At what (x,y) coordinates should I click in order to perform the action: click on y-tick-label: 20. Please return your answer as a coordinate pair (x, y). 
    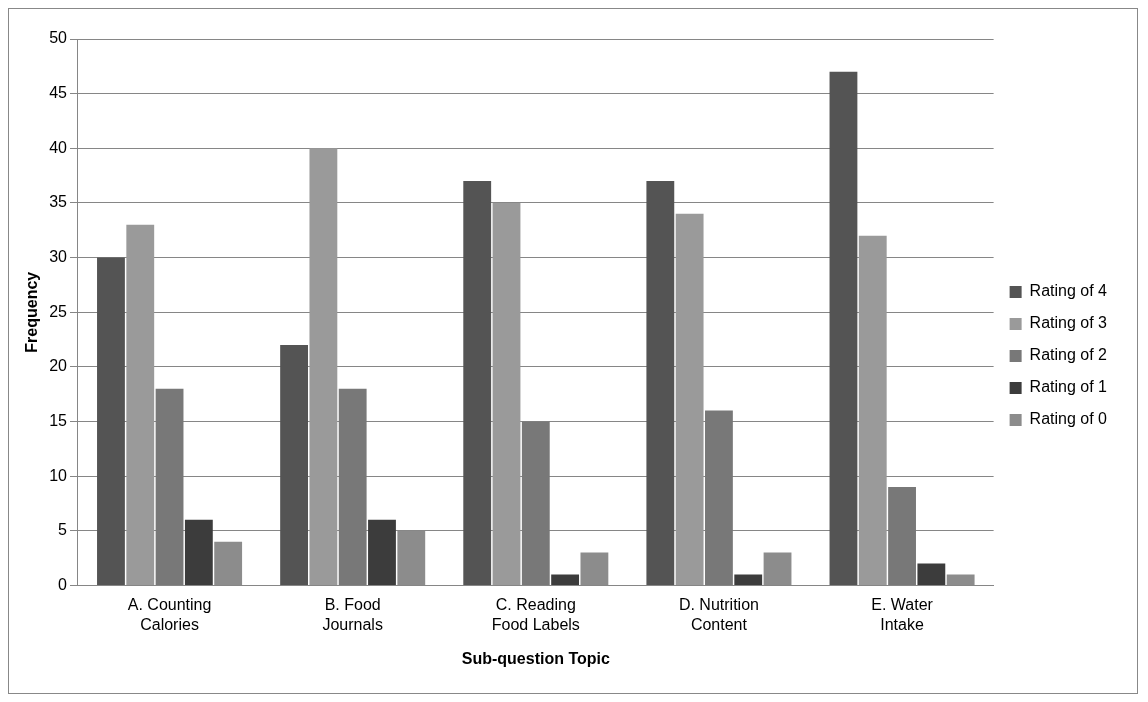
    Looking at the image, I should click on (58, 366).